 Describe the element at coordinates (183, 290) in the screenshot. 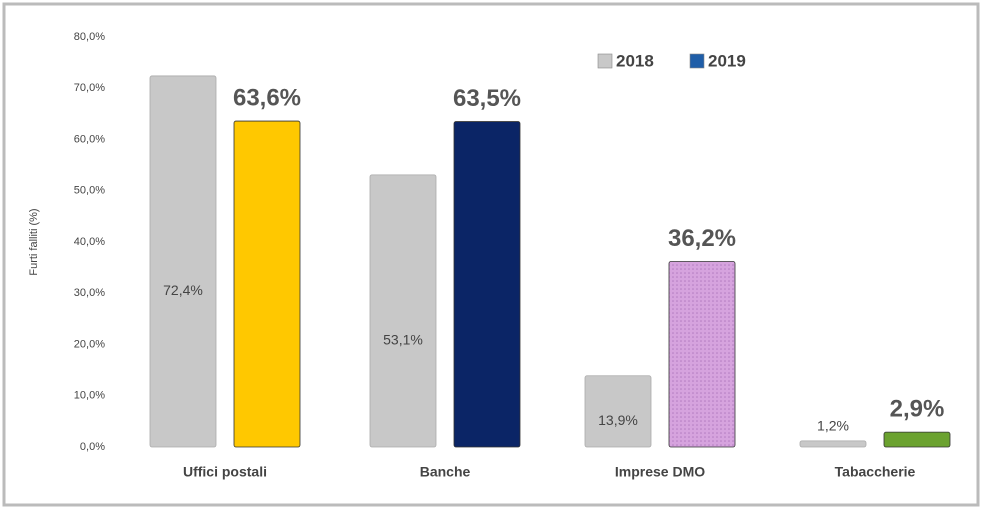

I see `data-label: 72,4%` at that location.